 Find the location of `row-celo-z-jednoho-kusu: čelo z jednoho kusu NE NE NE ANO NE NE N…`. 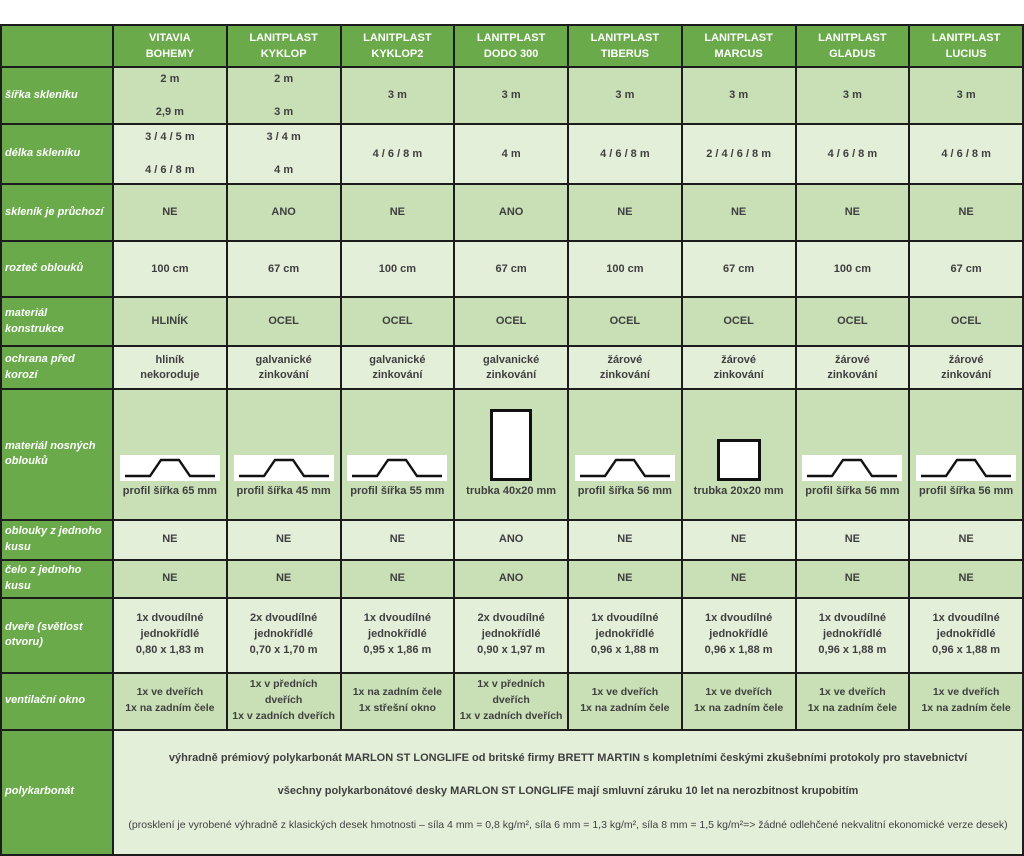

row-celo-z-jednoho-kusu: čelo z jednoho kusu NE NE NE ANO NE NE N… is located at coordinates (512, 578).